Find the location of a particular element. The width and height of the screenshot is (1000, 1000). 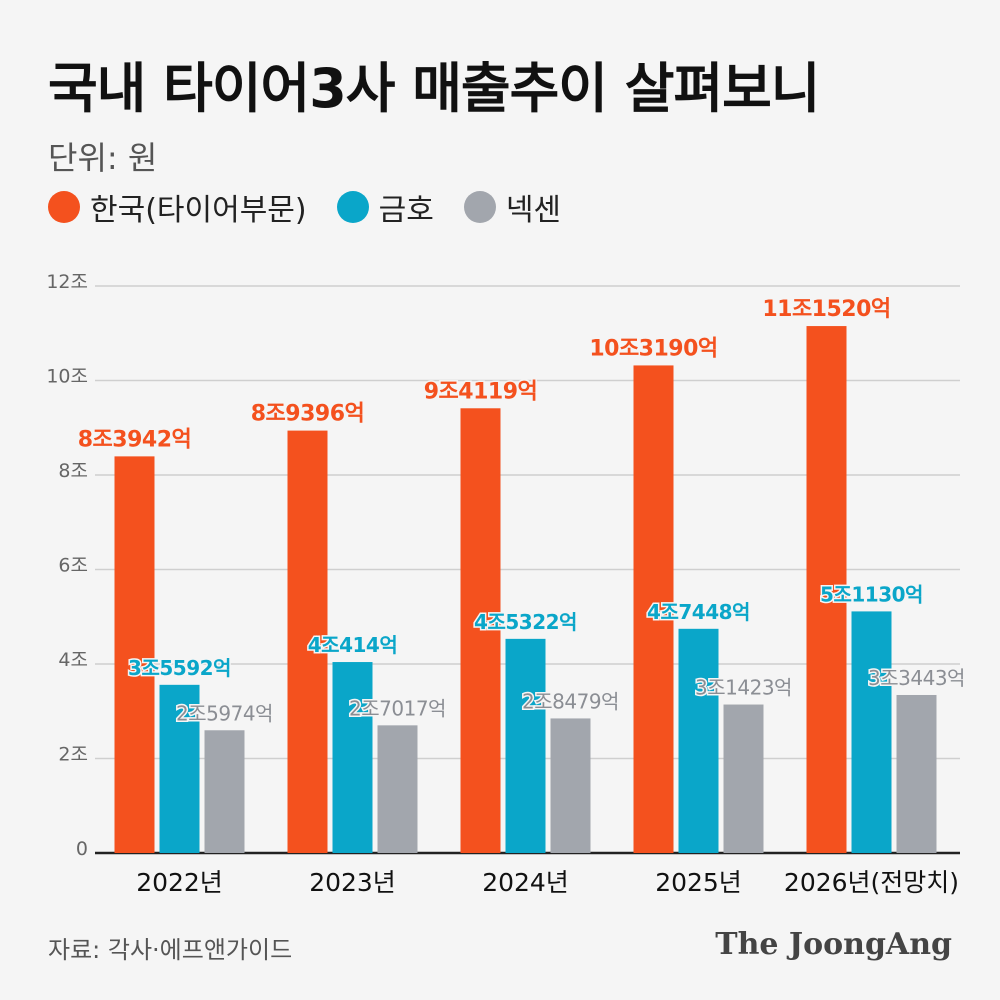

legend-dot-nexen is located at coordinates (479, 207).